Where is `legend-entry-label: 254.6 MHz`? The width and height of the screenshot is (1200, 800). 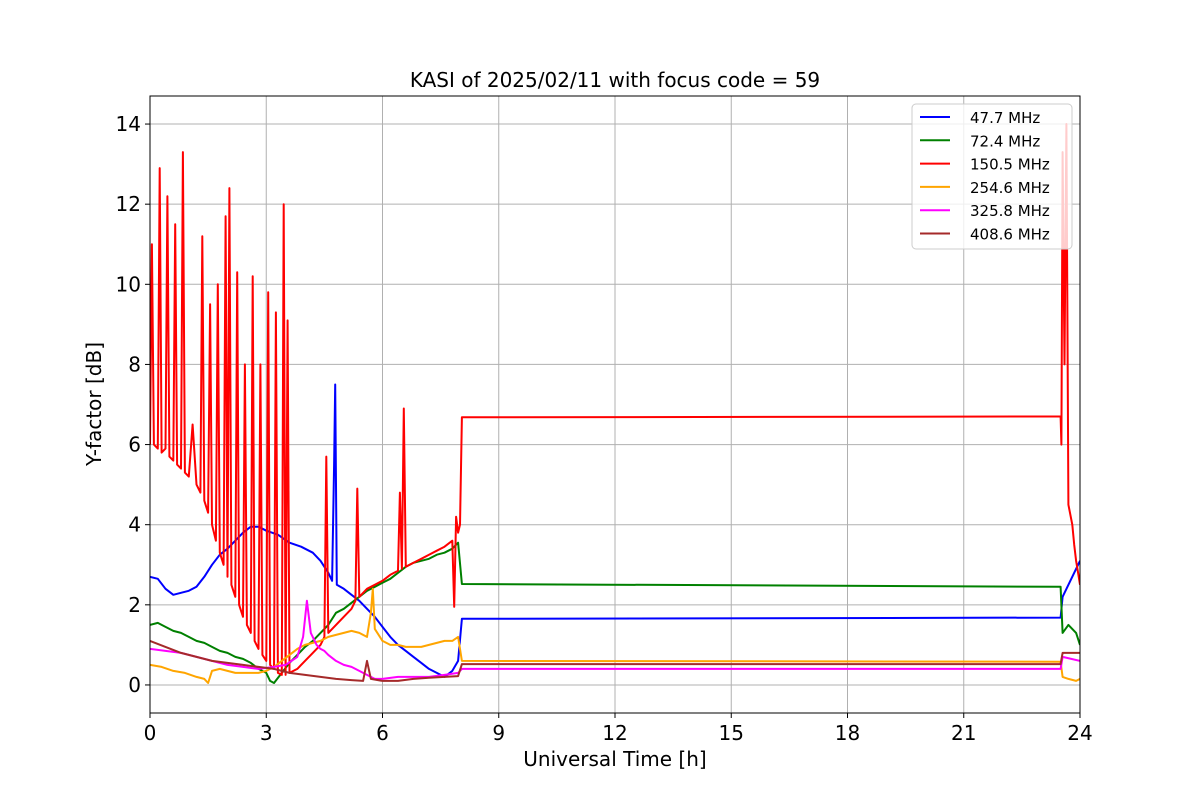
legend-entry-label: 254.6 MHz is located at coordinates (1010, 188).